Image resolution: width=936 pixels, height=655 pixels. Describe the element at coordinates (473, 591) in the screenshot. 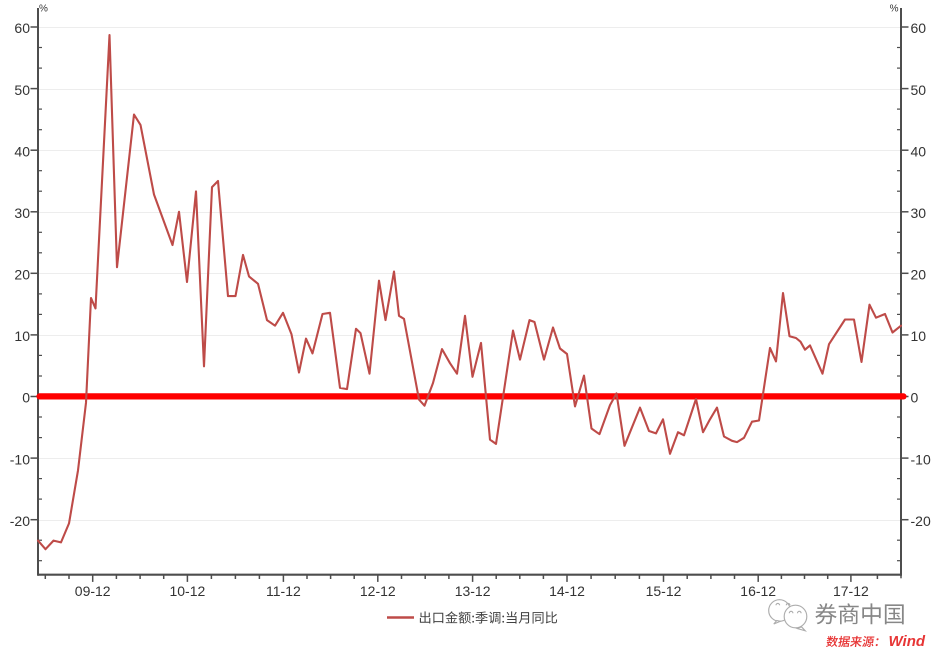

I see `svg-text: 13-12` at that location.